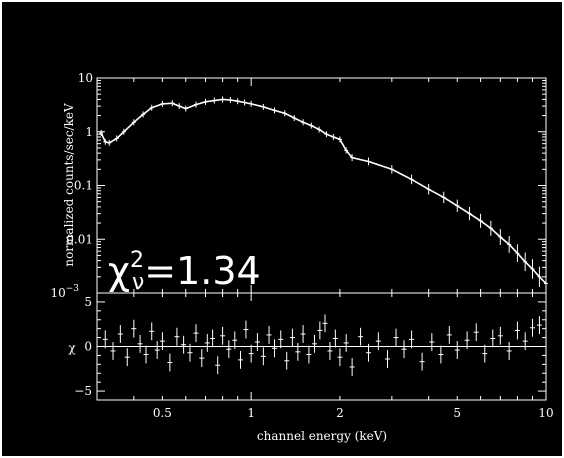  Describe the element at coordinates (202, 271) in the screenshot. I see `chi-value: =1.34` at that location.